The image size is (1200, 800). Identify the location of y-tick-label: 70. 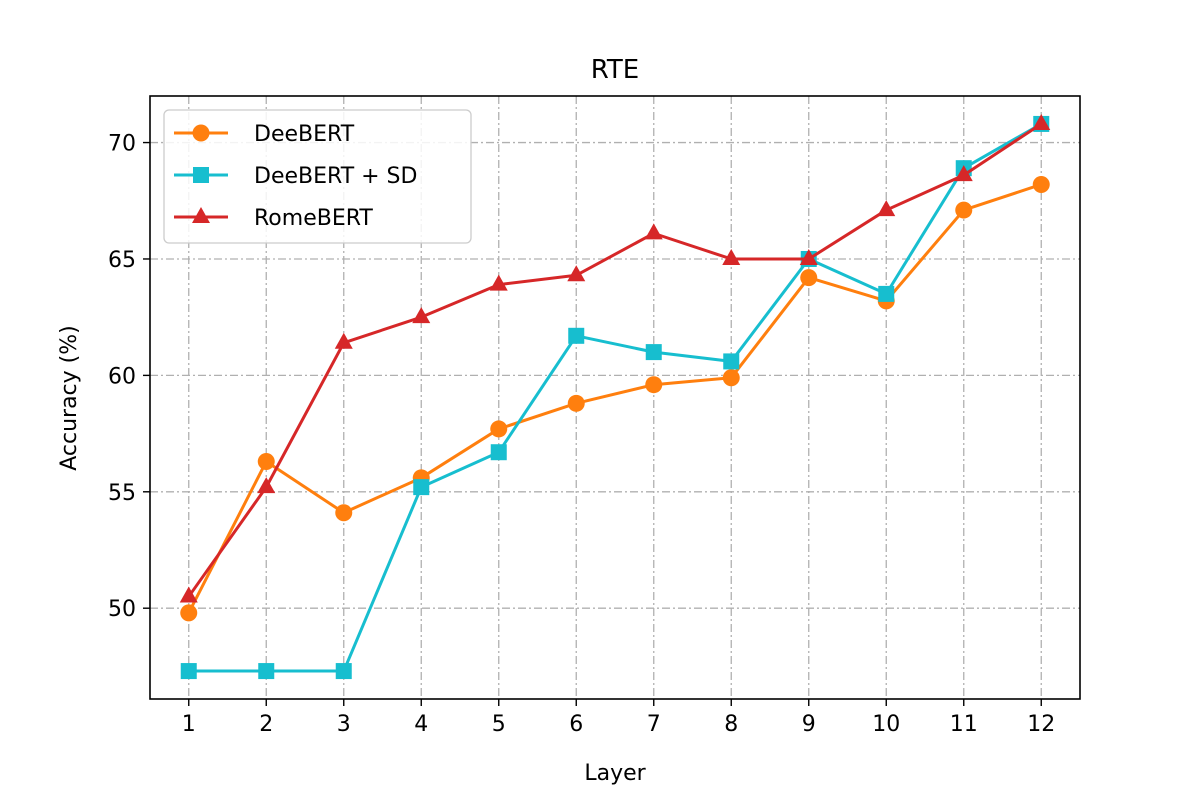
(122, 144).